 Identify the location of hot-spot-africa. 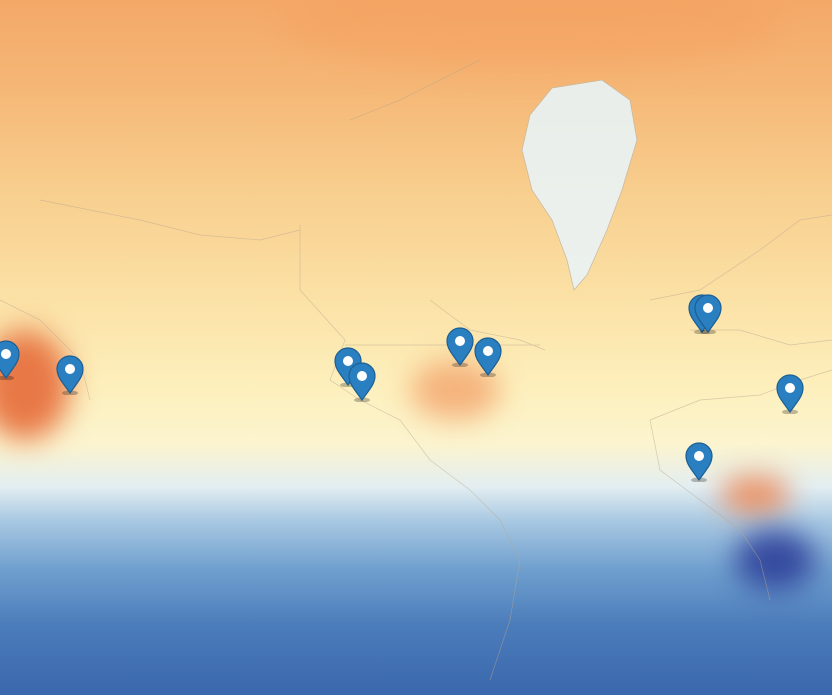
(755, 495).